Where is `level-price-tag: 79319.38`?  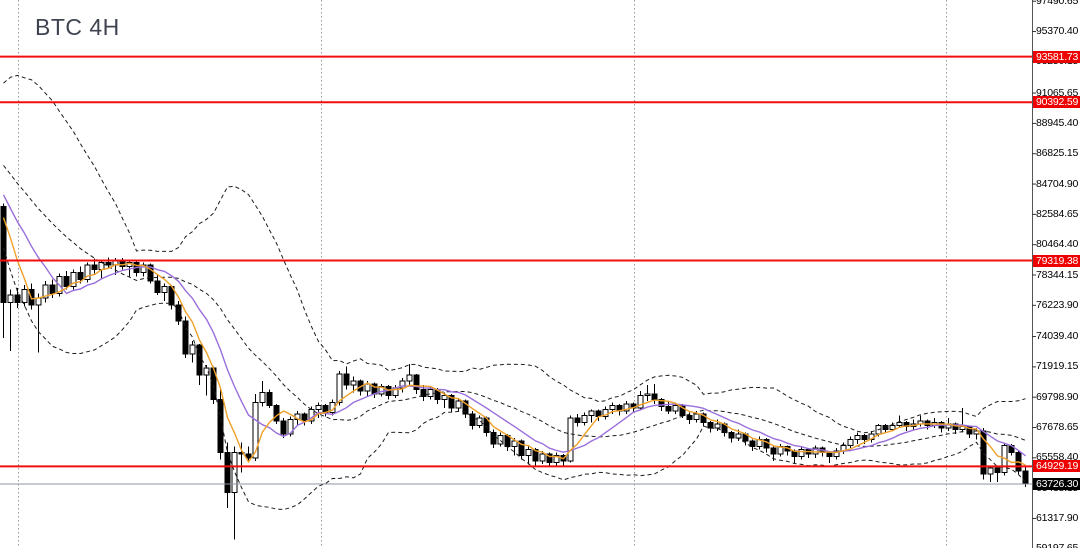 level-price-tag: 79319.38 is located at coordinates (1056, 260).